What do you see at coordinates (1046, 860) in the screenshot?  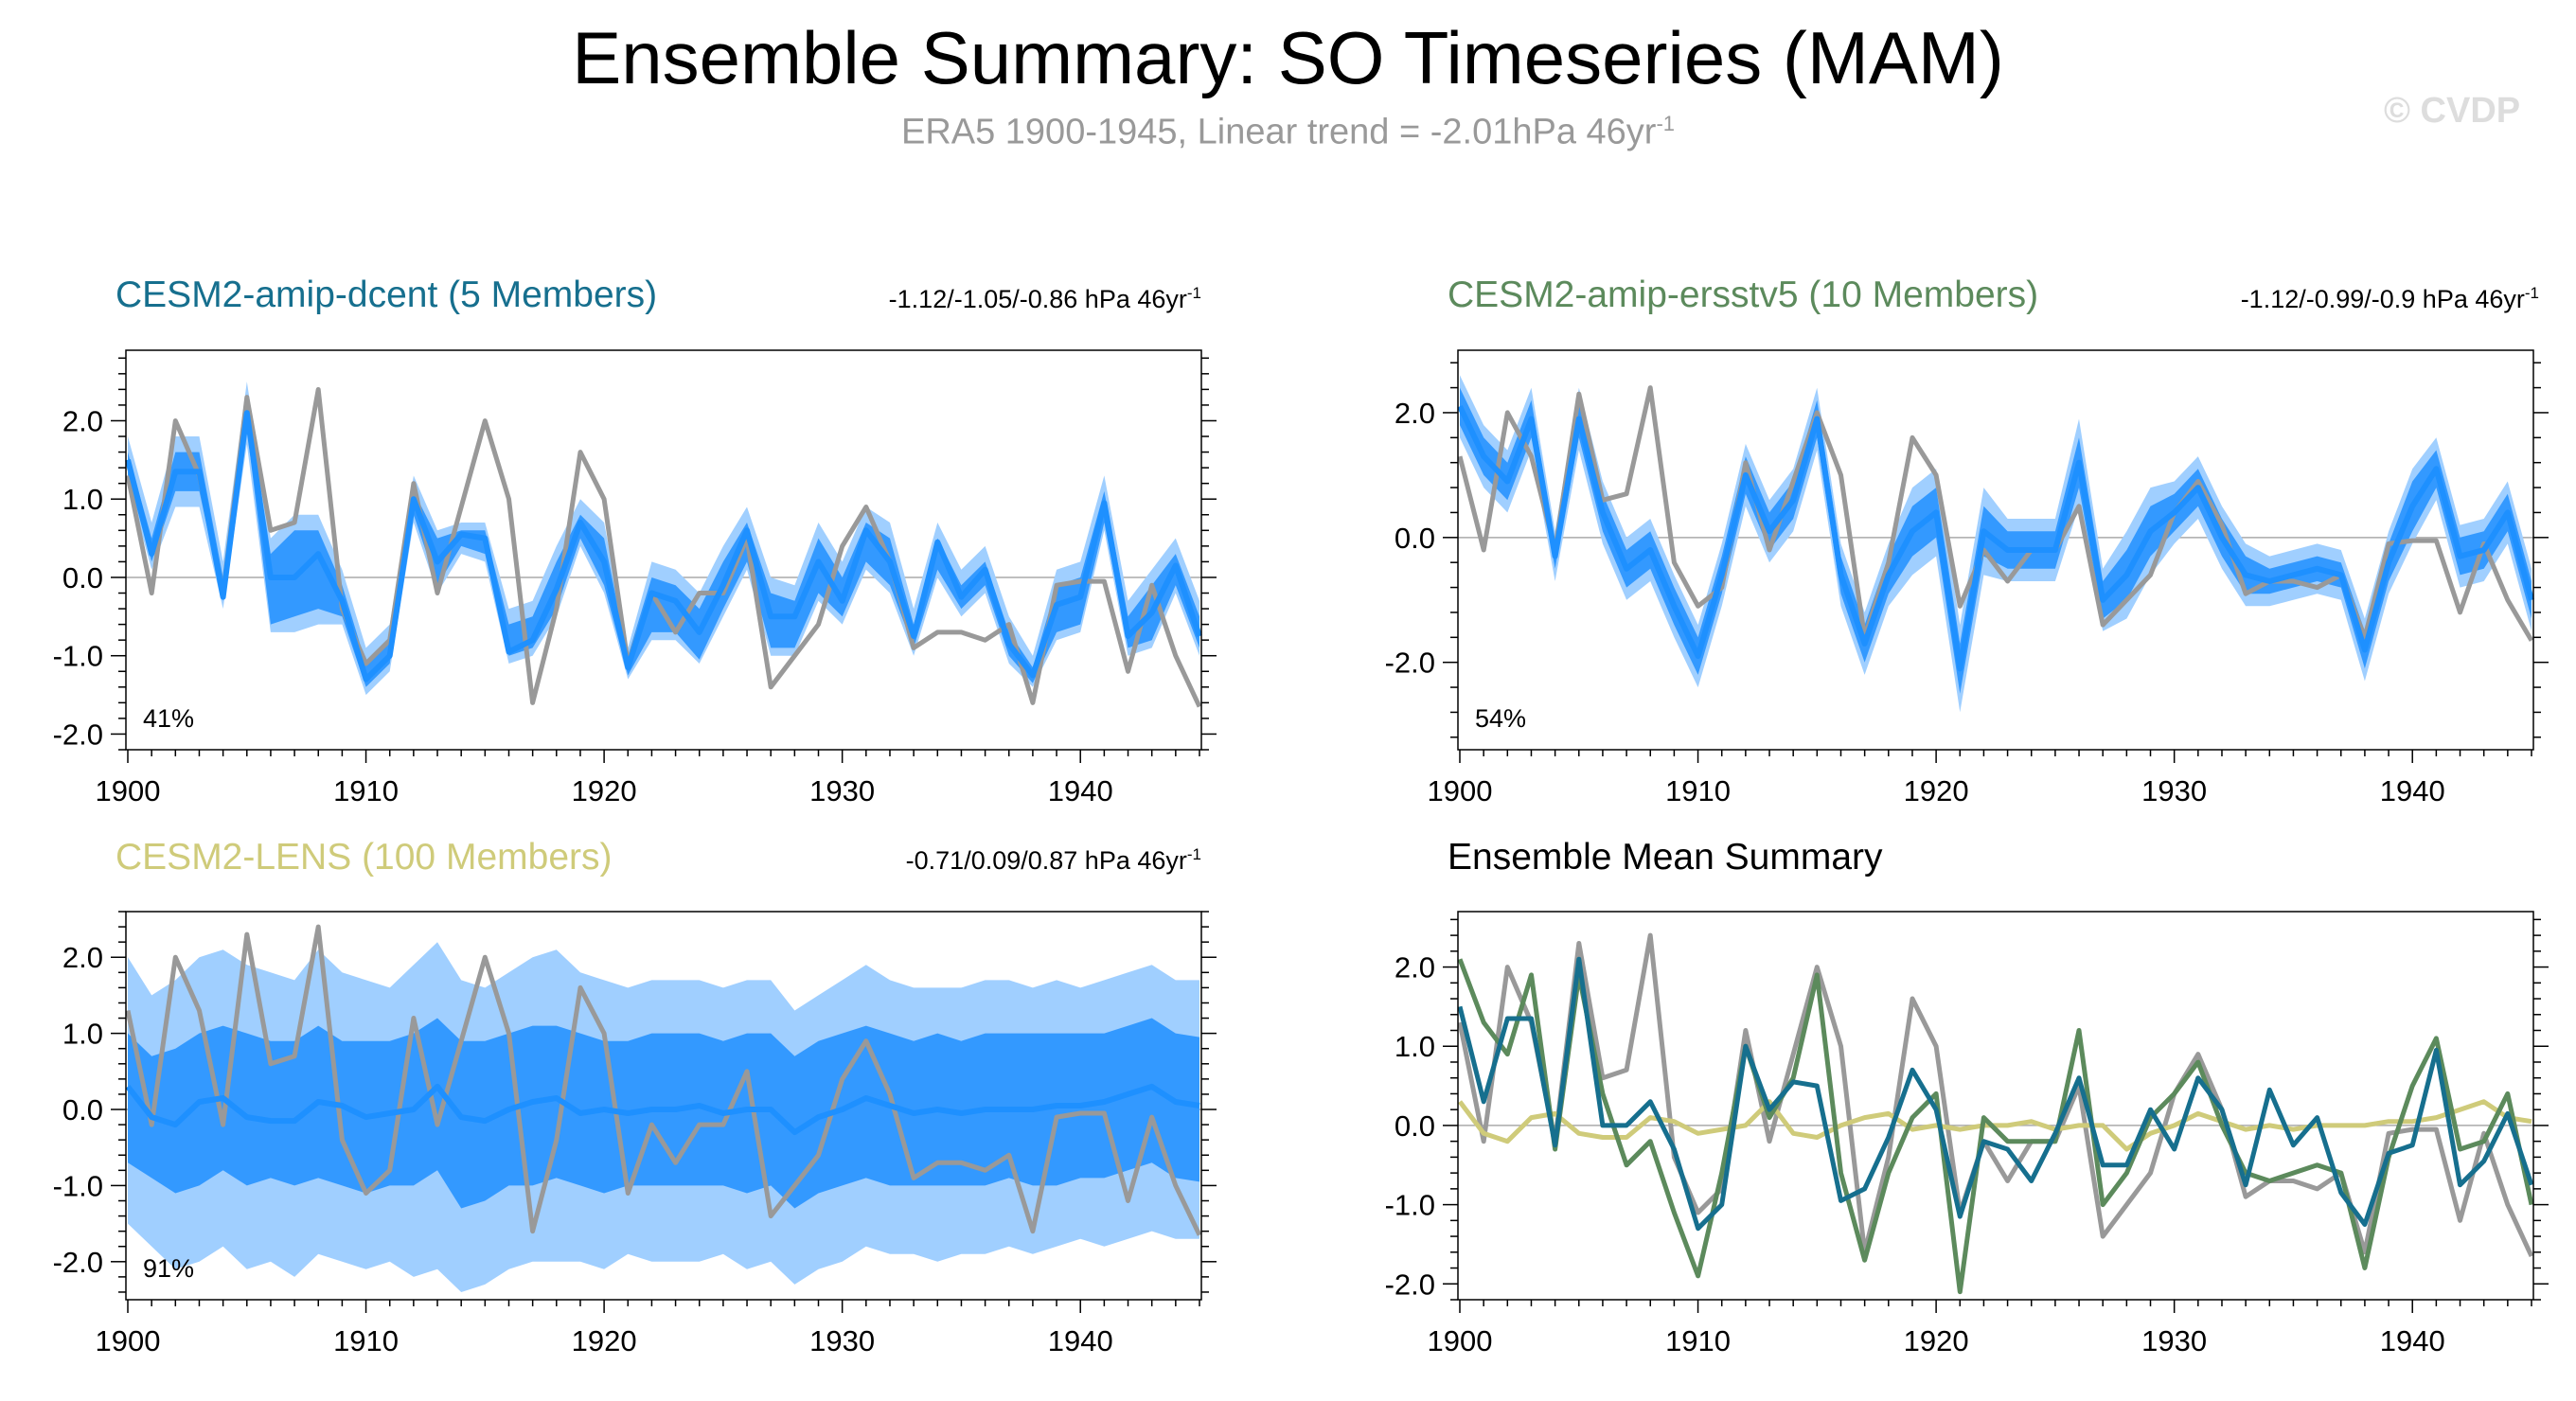 I see `trend-text-lens: -0.71/0.09/0.87 hPa 46yr` at bounding box center [1046, 860].